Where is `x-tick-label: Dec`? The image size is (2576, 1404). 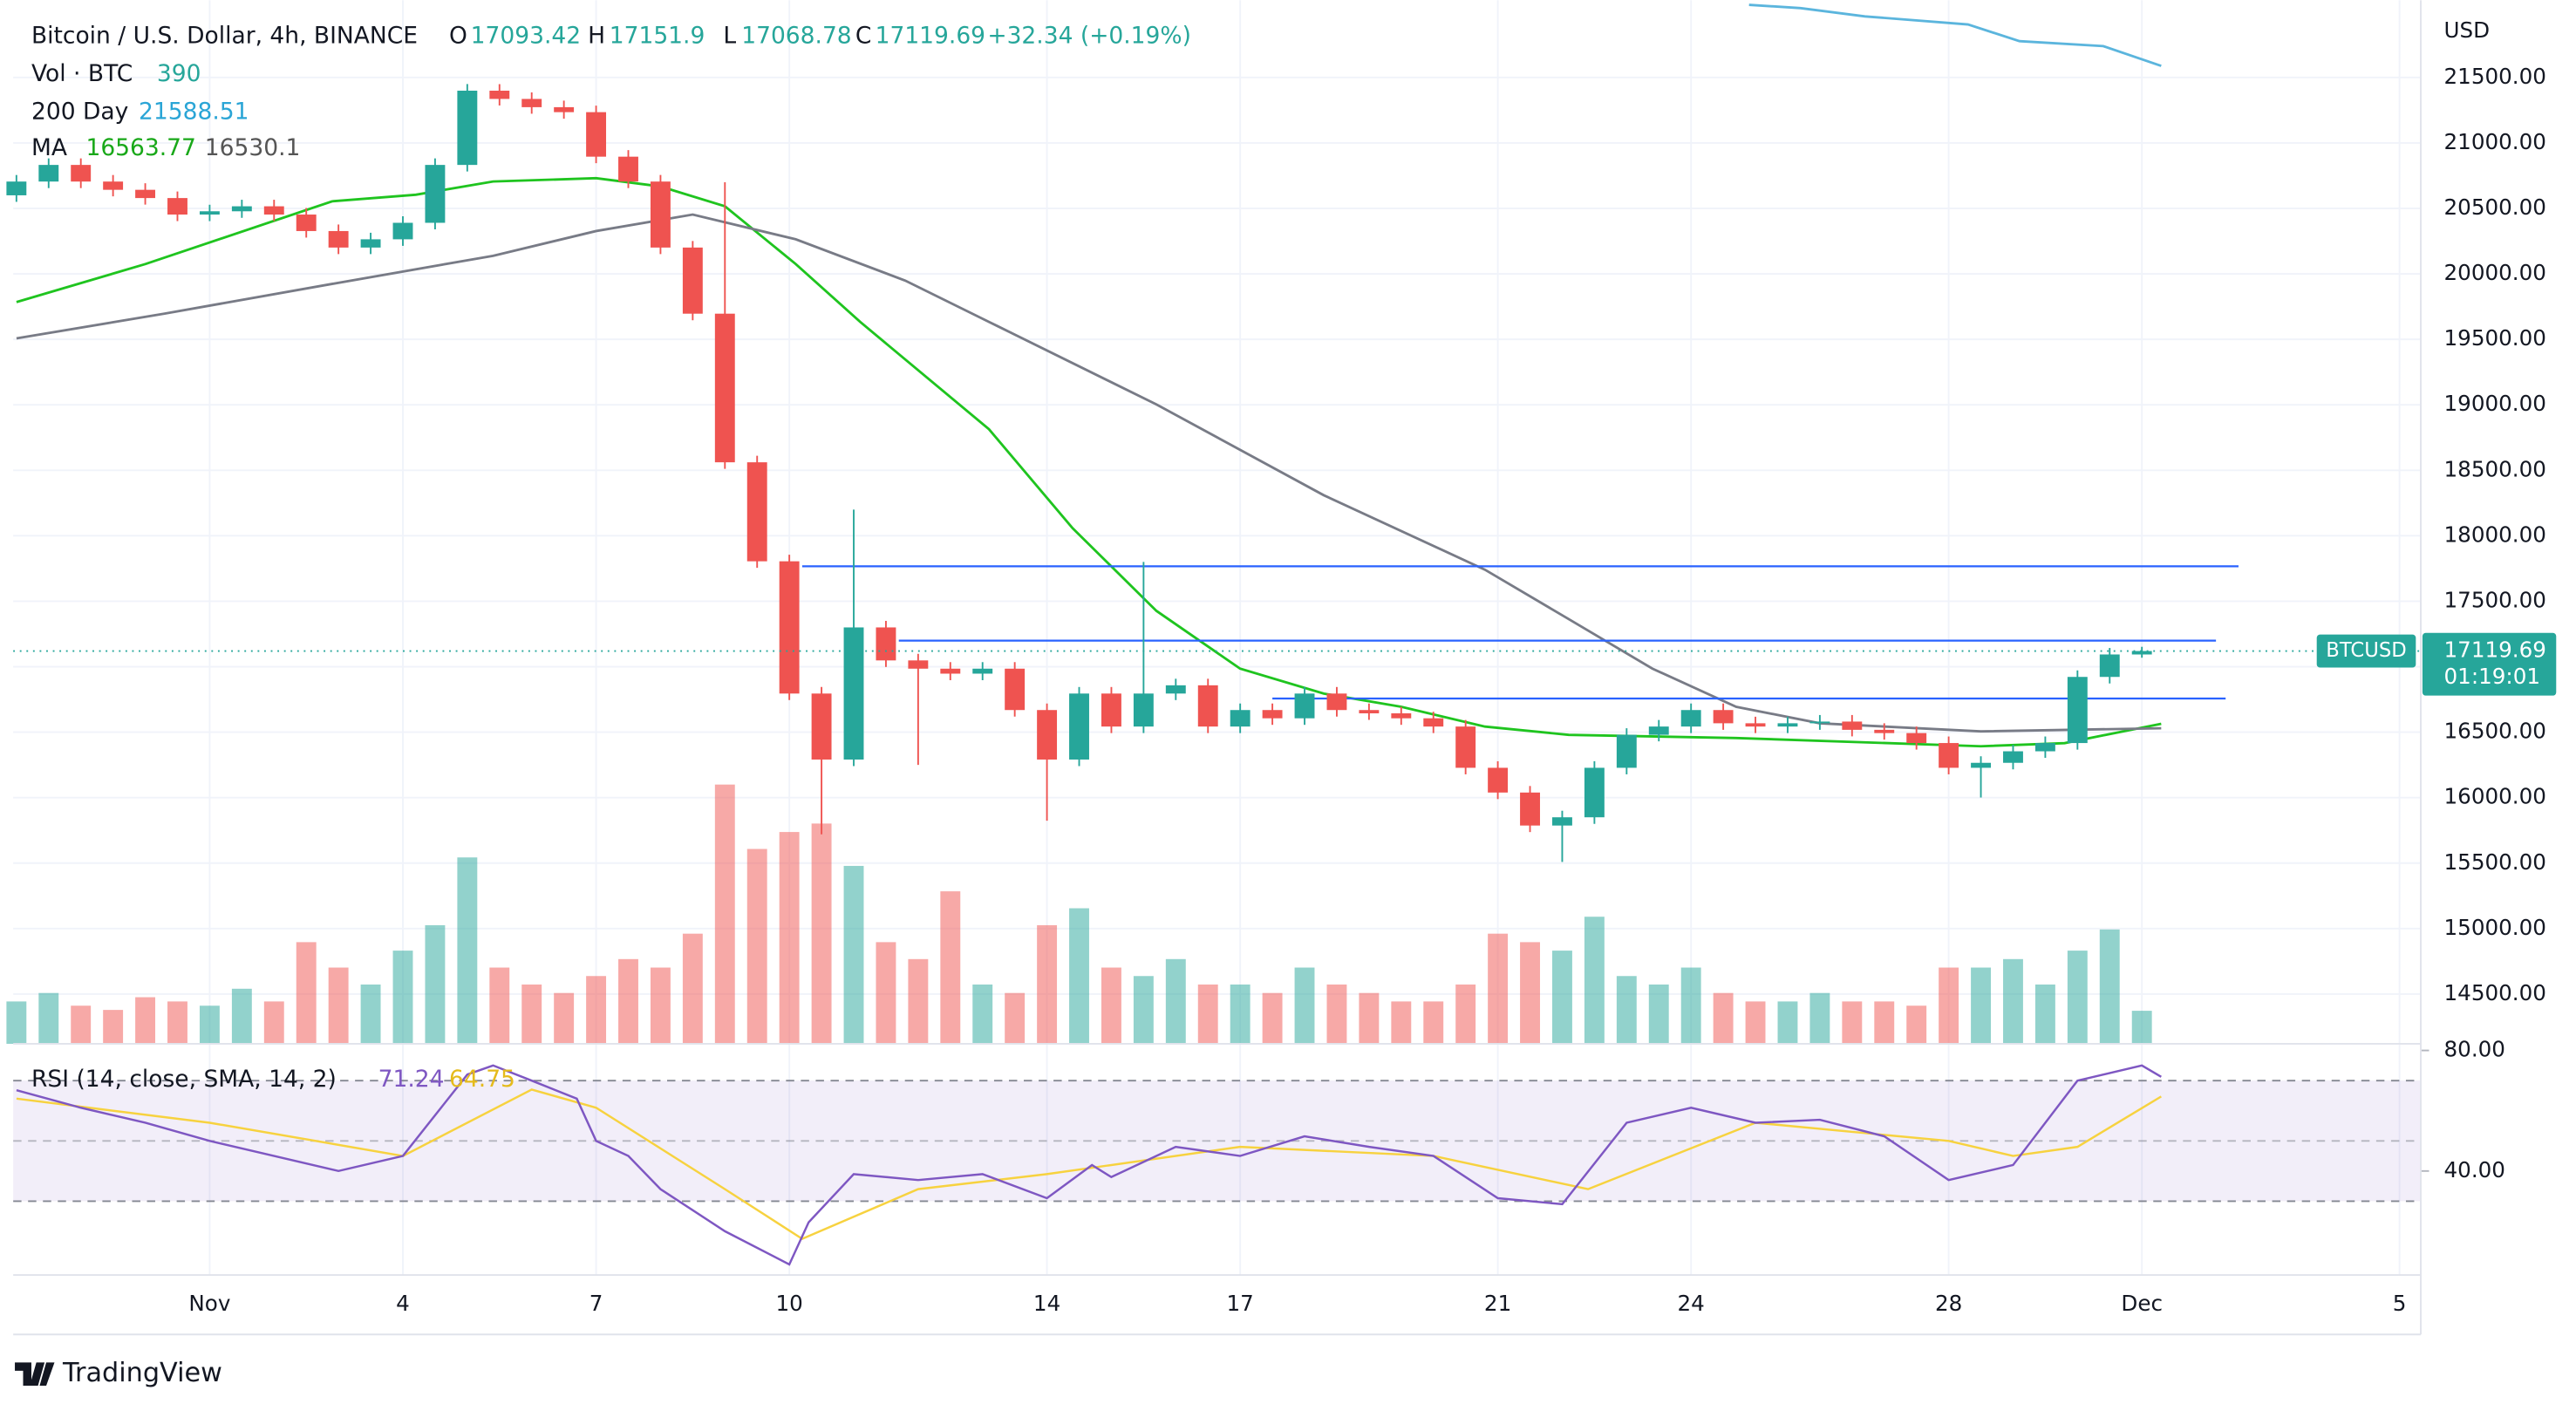
x-tick-label: Dec is located at coordinates (2142, 1304).